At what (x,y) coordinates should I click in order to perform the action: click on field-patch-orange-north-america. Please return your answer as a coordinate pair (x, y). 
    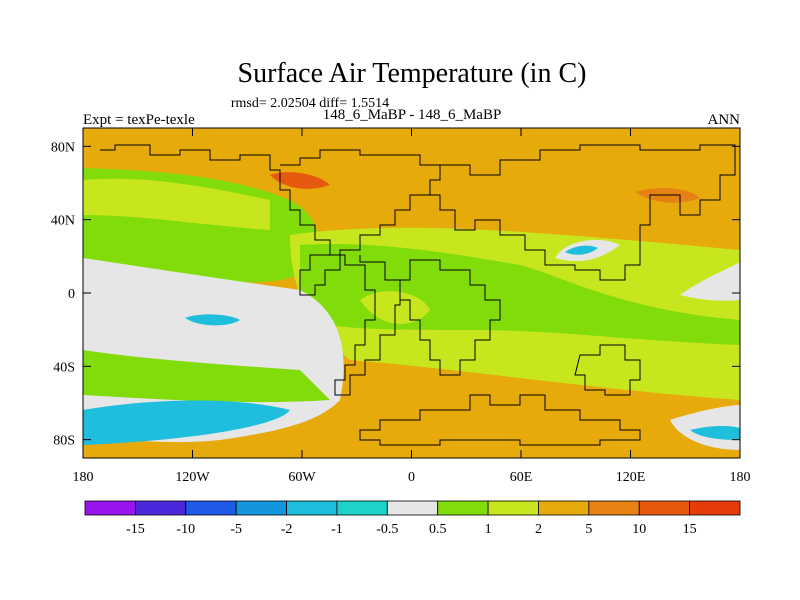
    Looking at the image, I should click on (300, 180).